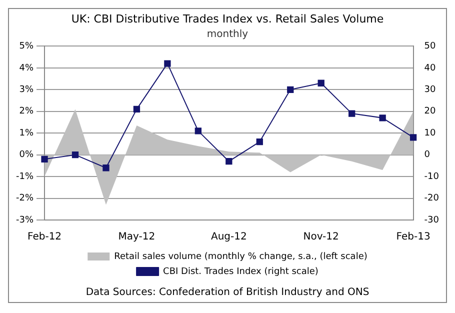 The width and height of the screenshot is (455, 313). I want to click on y2-tick-label: 20, so click(430, 111).